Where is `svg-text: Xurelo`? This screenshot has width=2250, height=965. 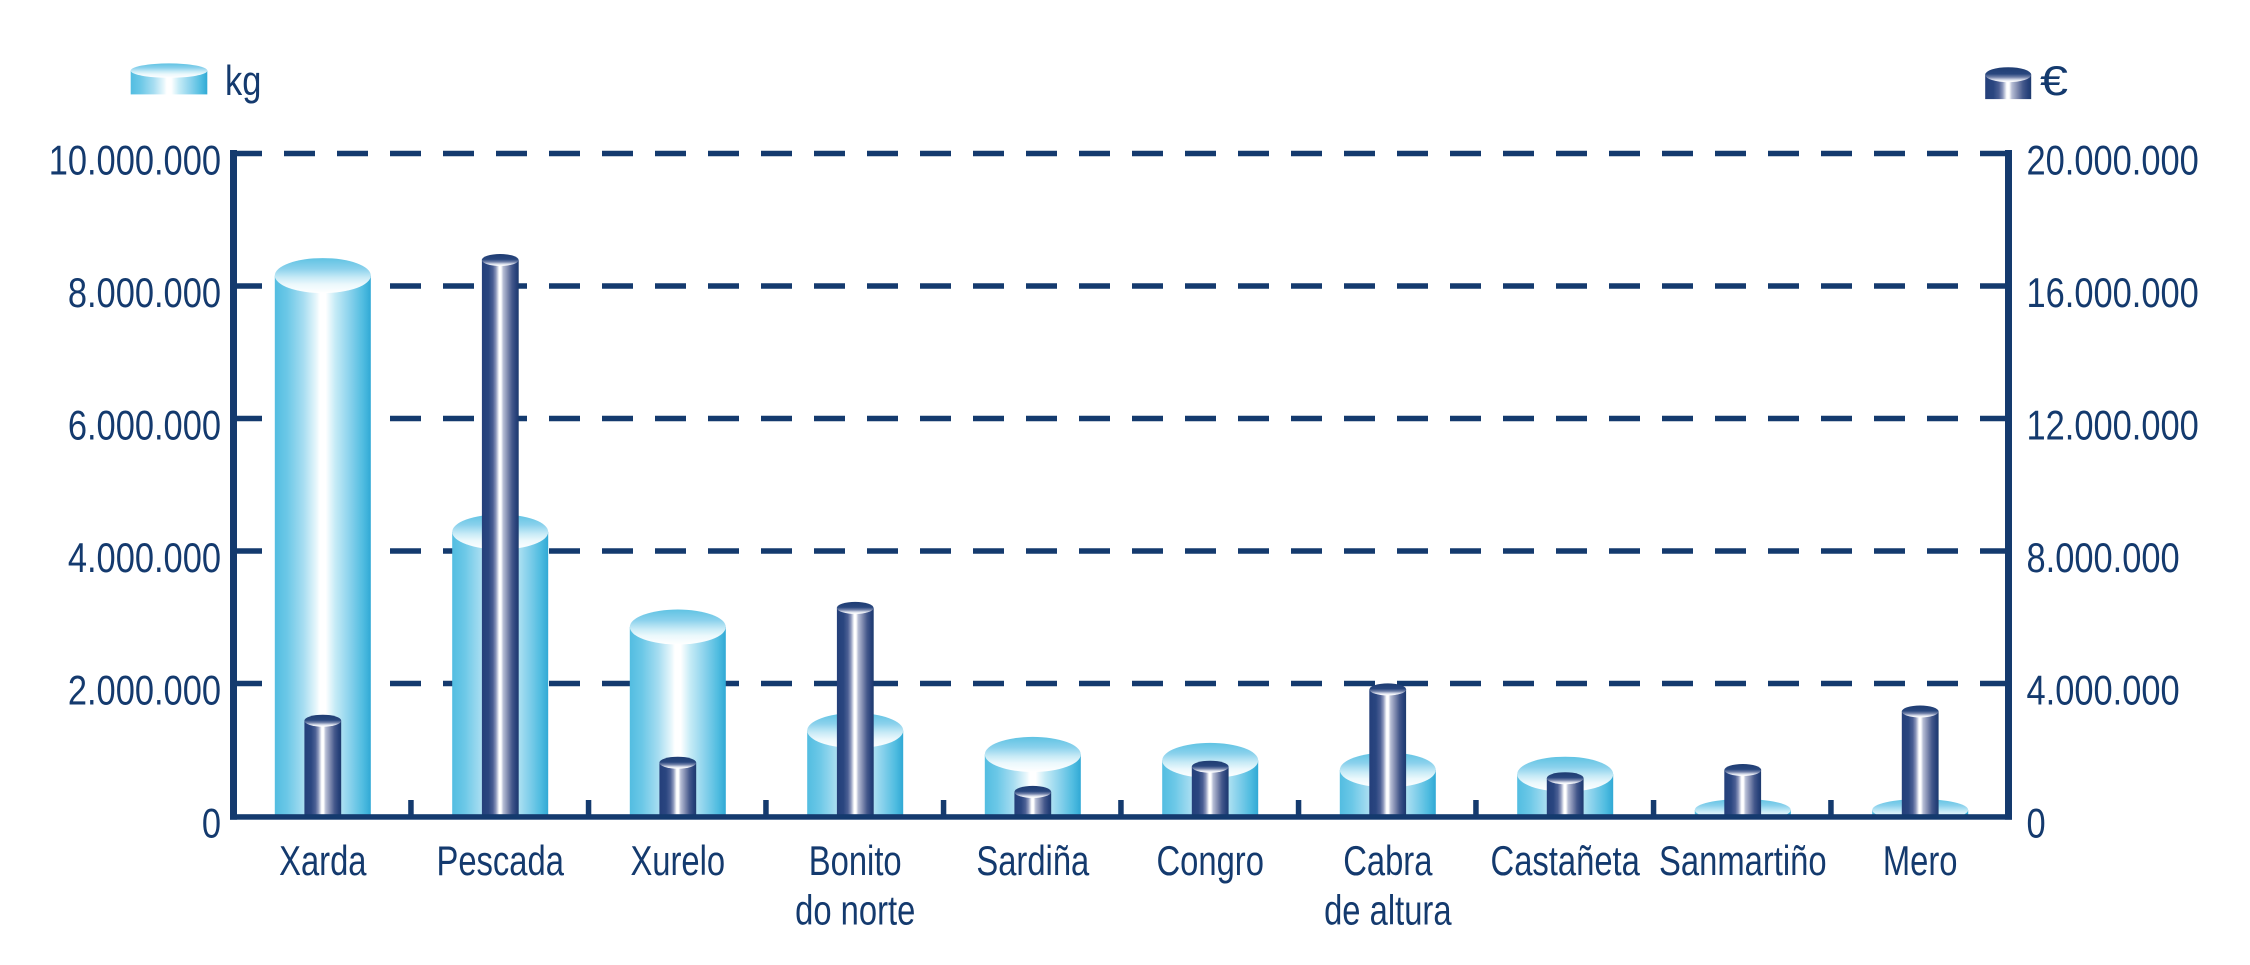 svg-text: Xurelo is located at coordinates (677, 860).